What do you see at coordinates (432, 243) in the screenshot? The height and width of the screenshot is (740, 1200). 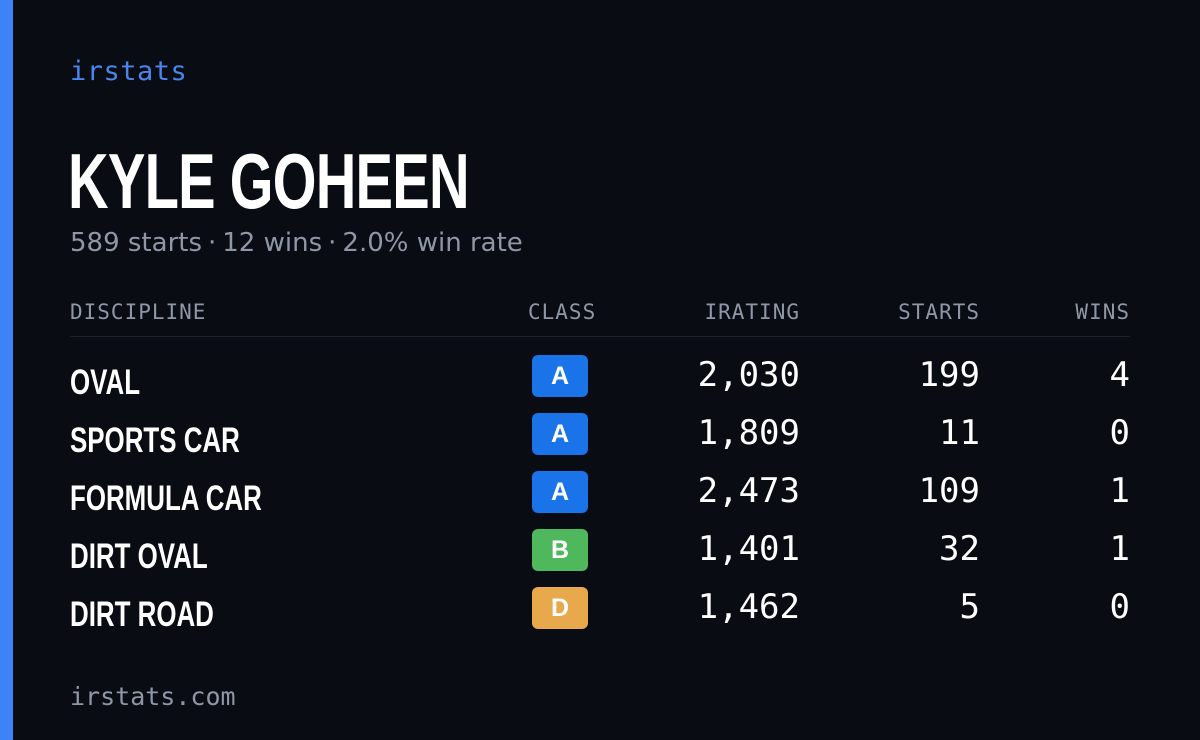 I see `summary-win-rate: 2.0% win rate` at bounding box center [432, 243].